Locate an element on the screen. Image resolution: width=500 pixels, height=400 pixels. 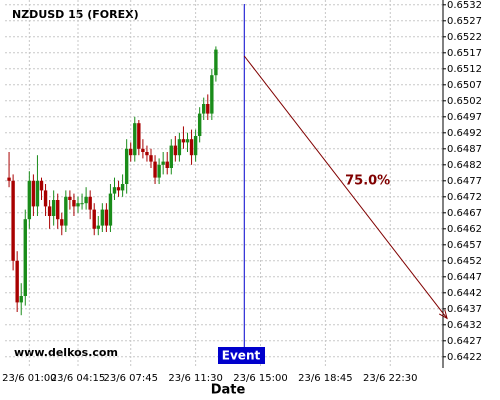
chart-title: NZDUSD 15 (FOREX) is located at coordinates (75, 14).